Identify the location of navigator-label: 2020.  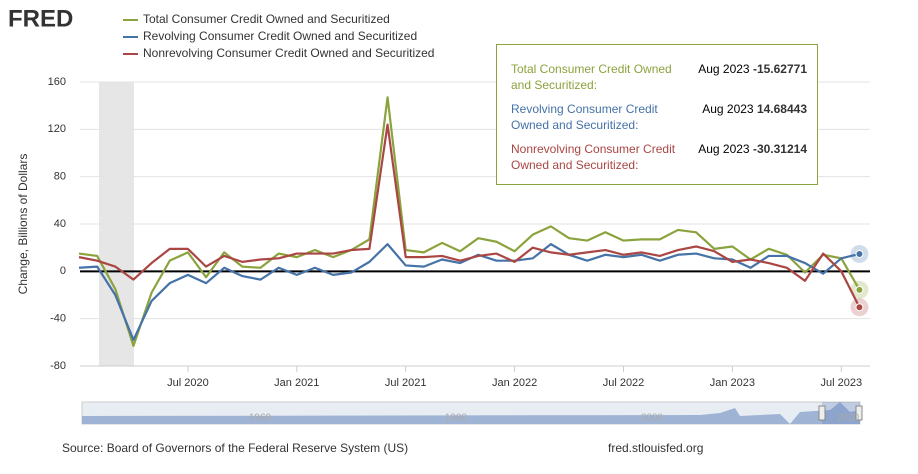
(848, 418).